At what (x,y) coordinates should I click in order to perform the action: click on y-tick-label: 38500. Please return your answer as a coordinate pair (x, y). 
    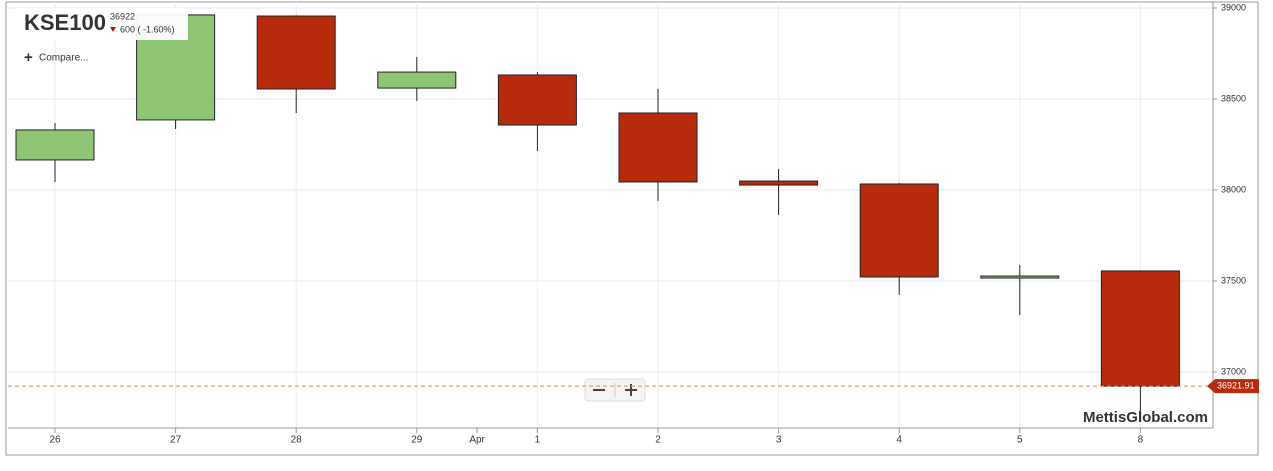
    Looking at the image, I should click on (1233, 98).